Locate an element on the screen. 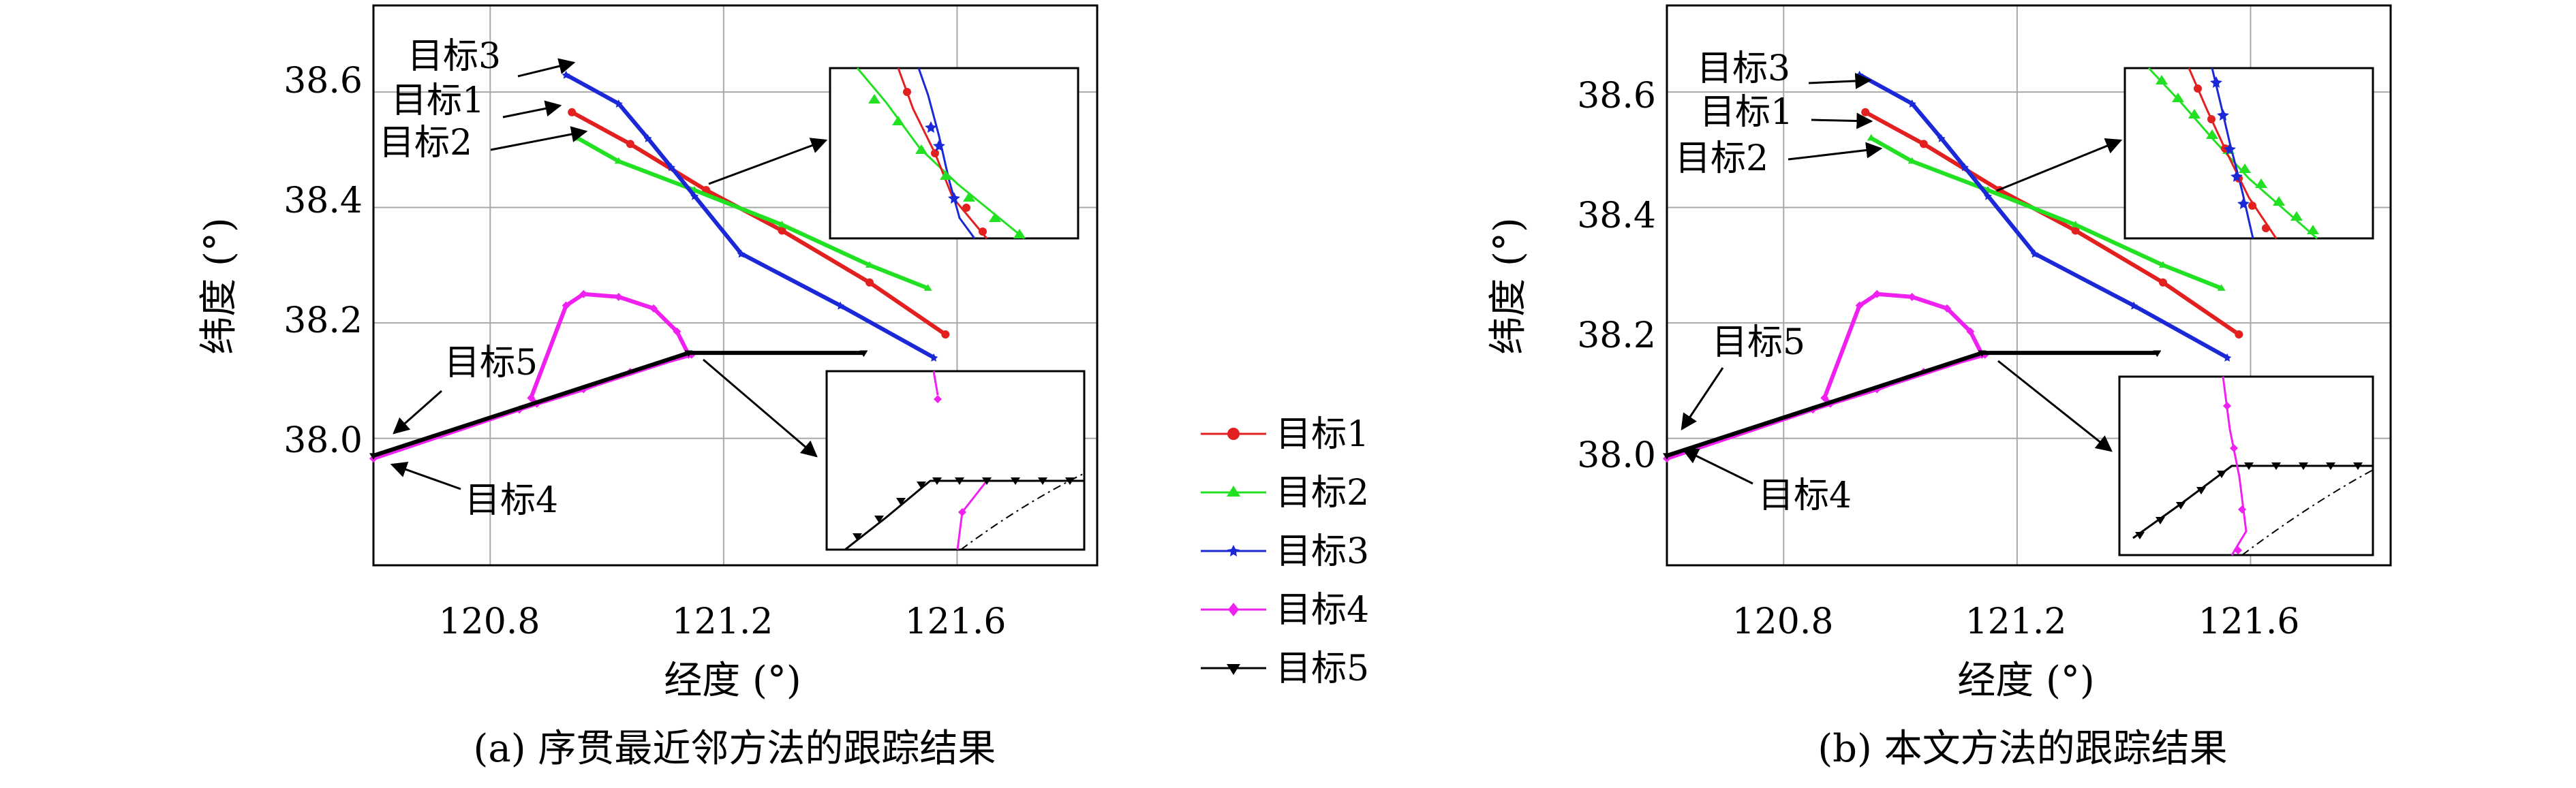  annotation-label-target4: 目标4 is located at coordinates (1805, 495).